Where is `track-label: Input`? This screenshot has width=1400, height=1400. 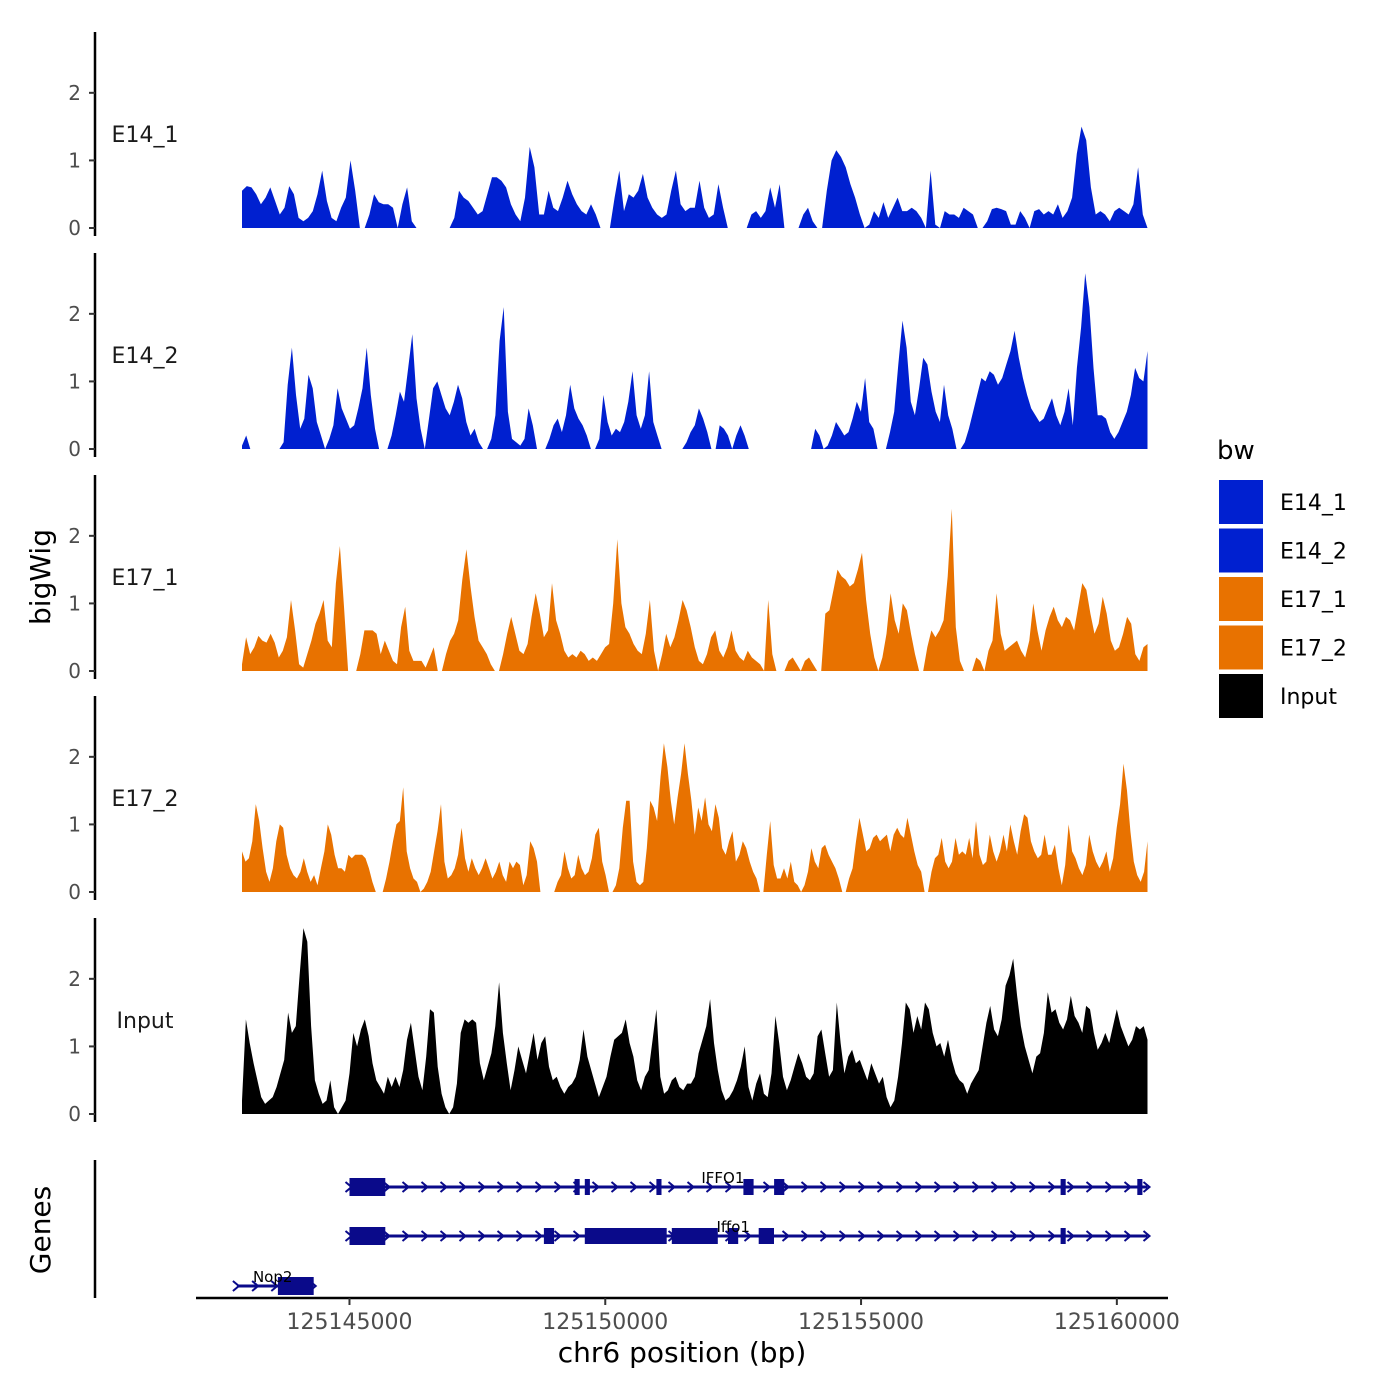 track-label: Input is located at coordinates (145, 1021).